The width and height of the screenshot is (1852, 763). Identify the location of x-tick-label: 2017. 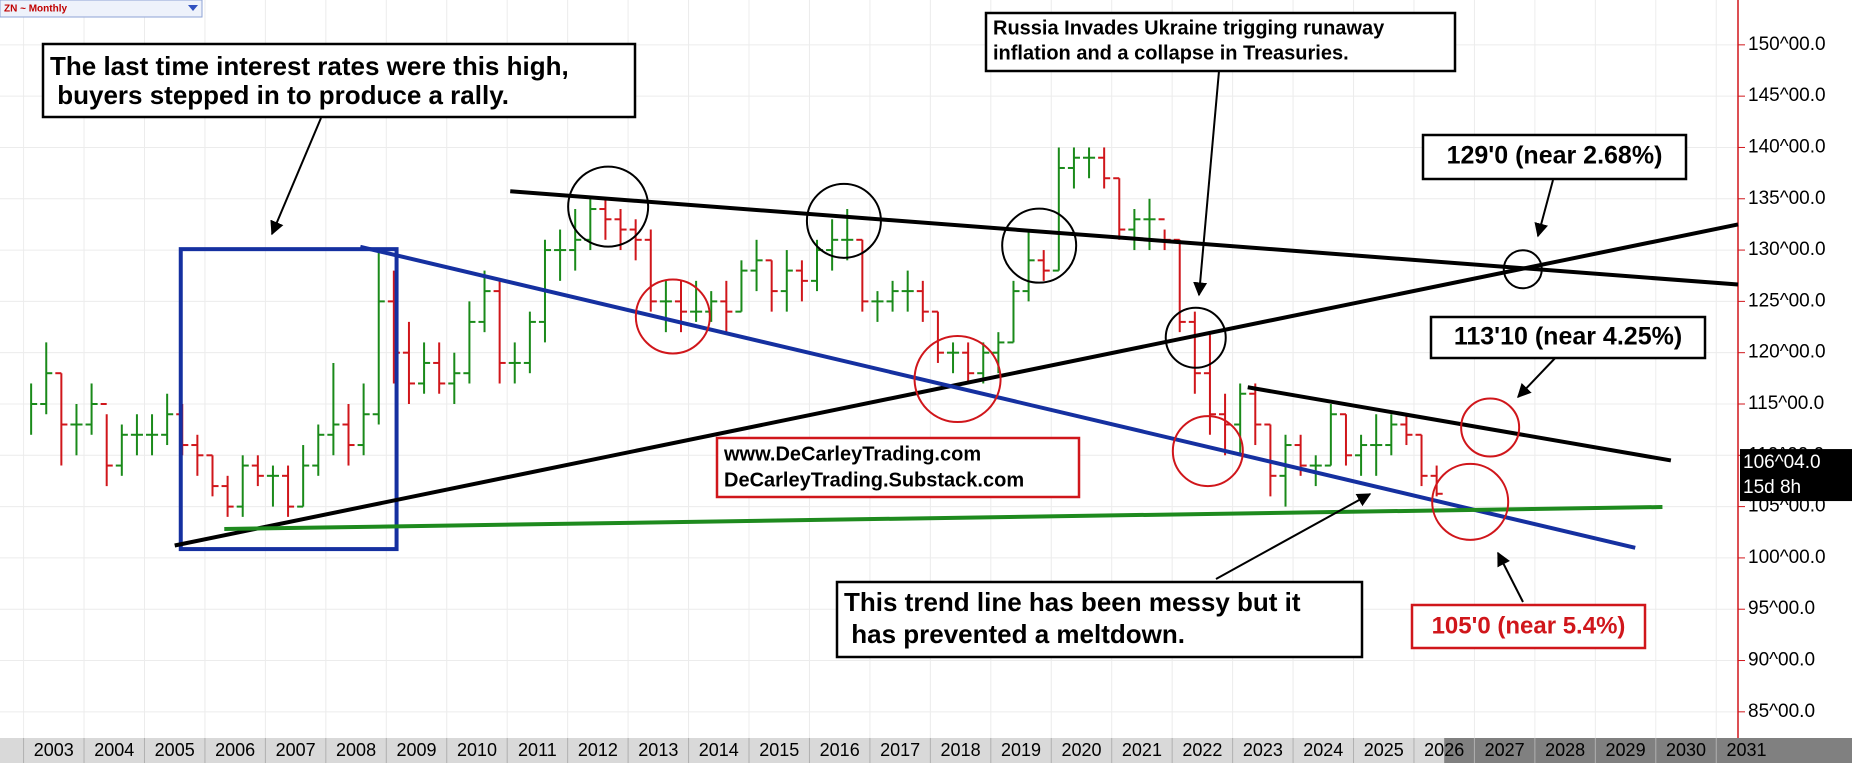
(900, 750).